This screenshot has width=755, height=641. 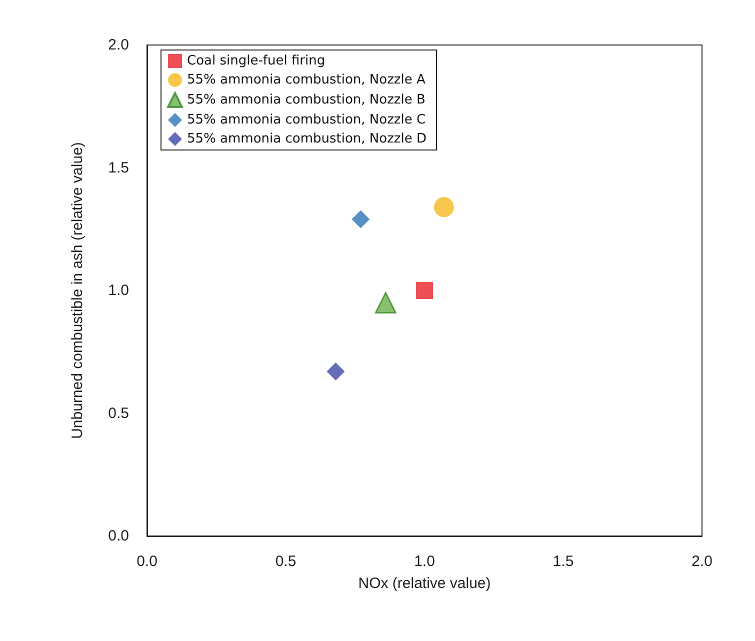 What do you see at coordinates (424, 561) in the screenshot?
I see `x-tick-label: 1.0` at bounding box center [424, 561].